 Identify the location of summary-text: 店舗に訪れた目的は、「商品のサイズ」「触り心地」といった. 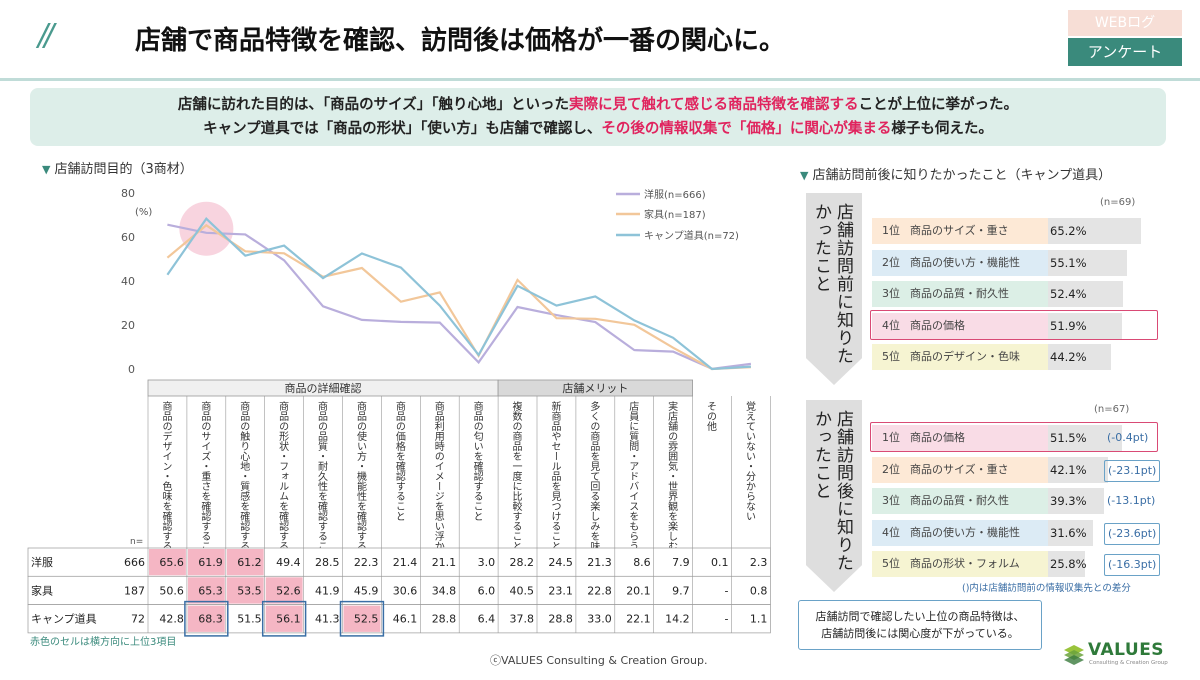
(373, 105).